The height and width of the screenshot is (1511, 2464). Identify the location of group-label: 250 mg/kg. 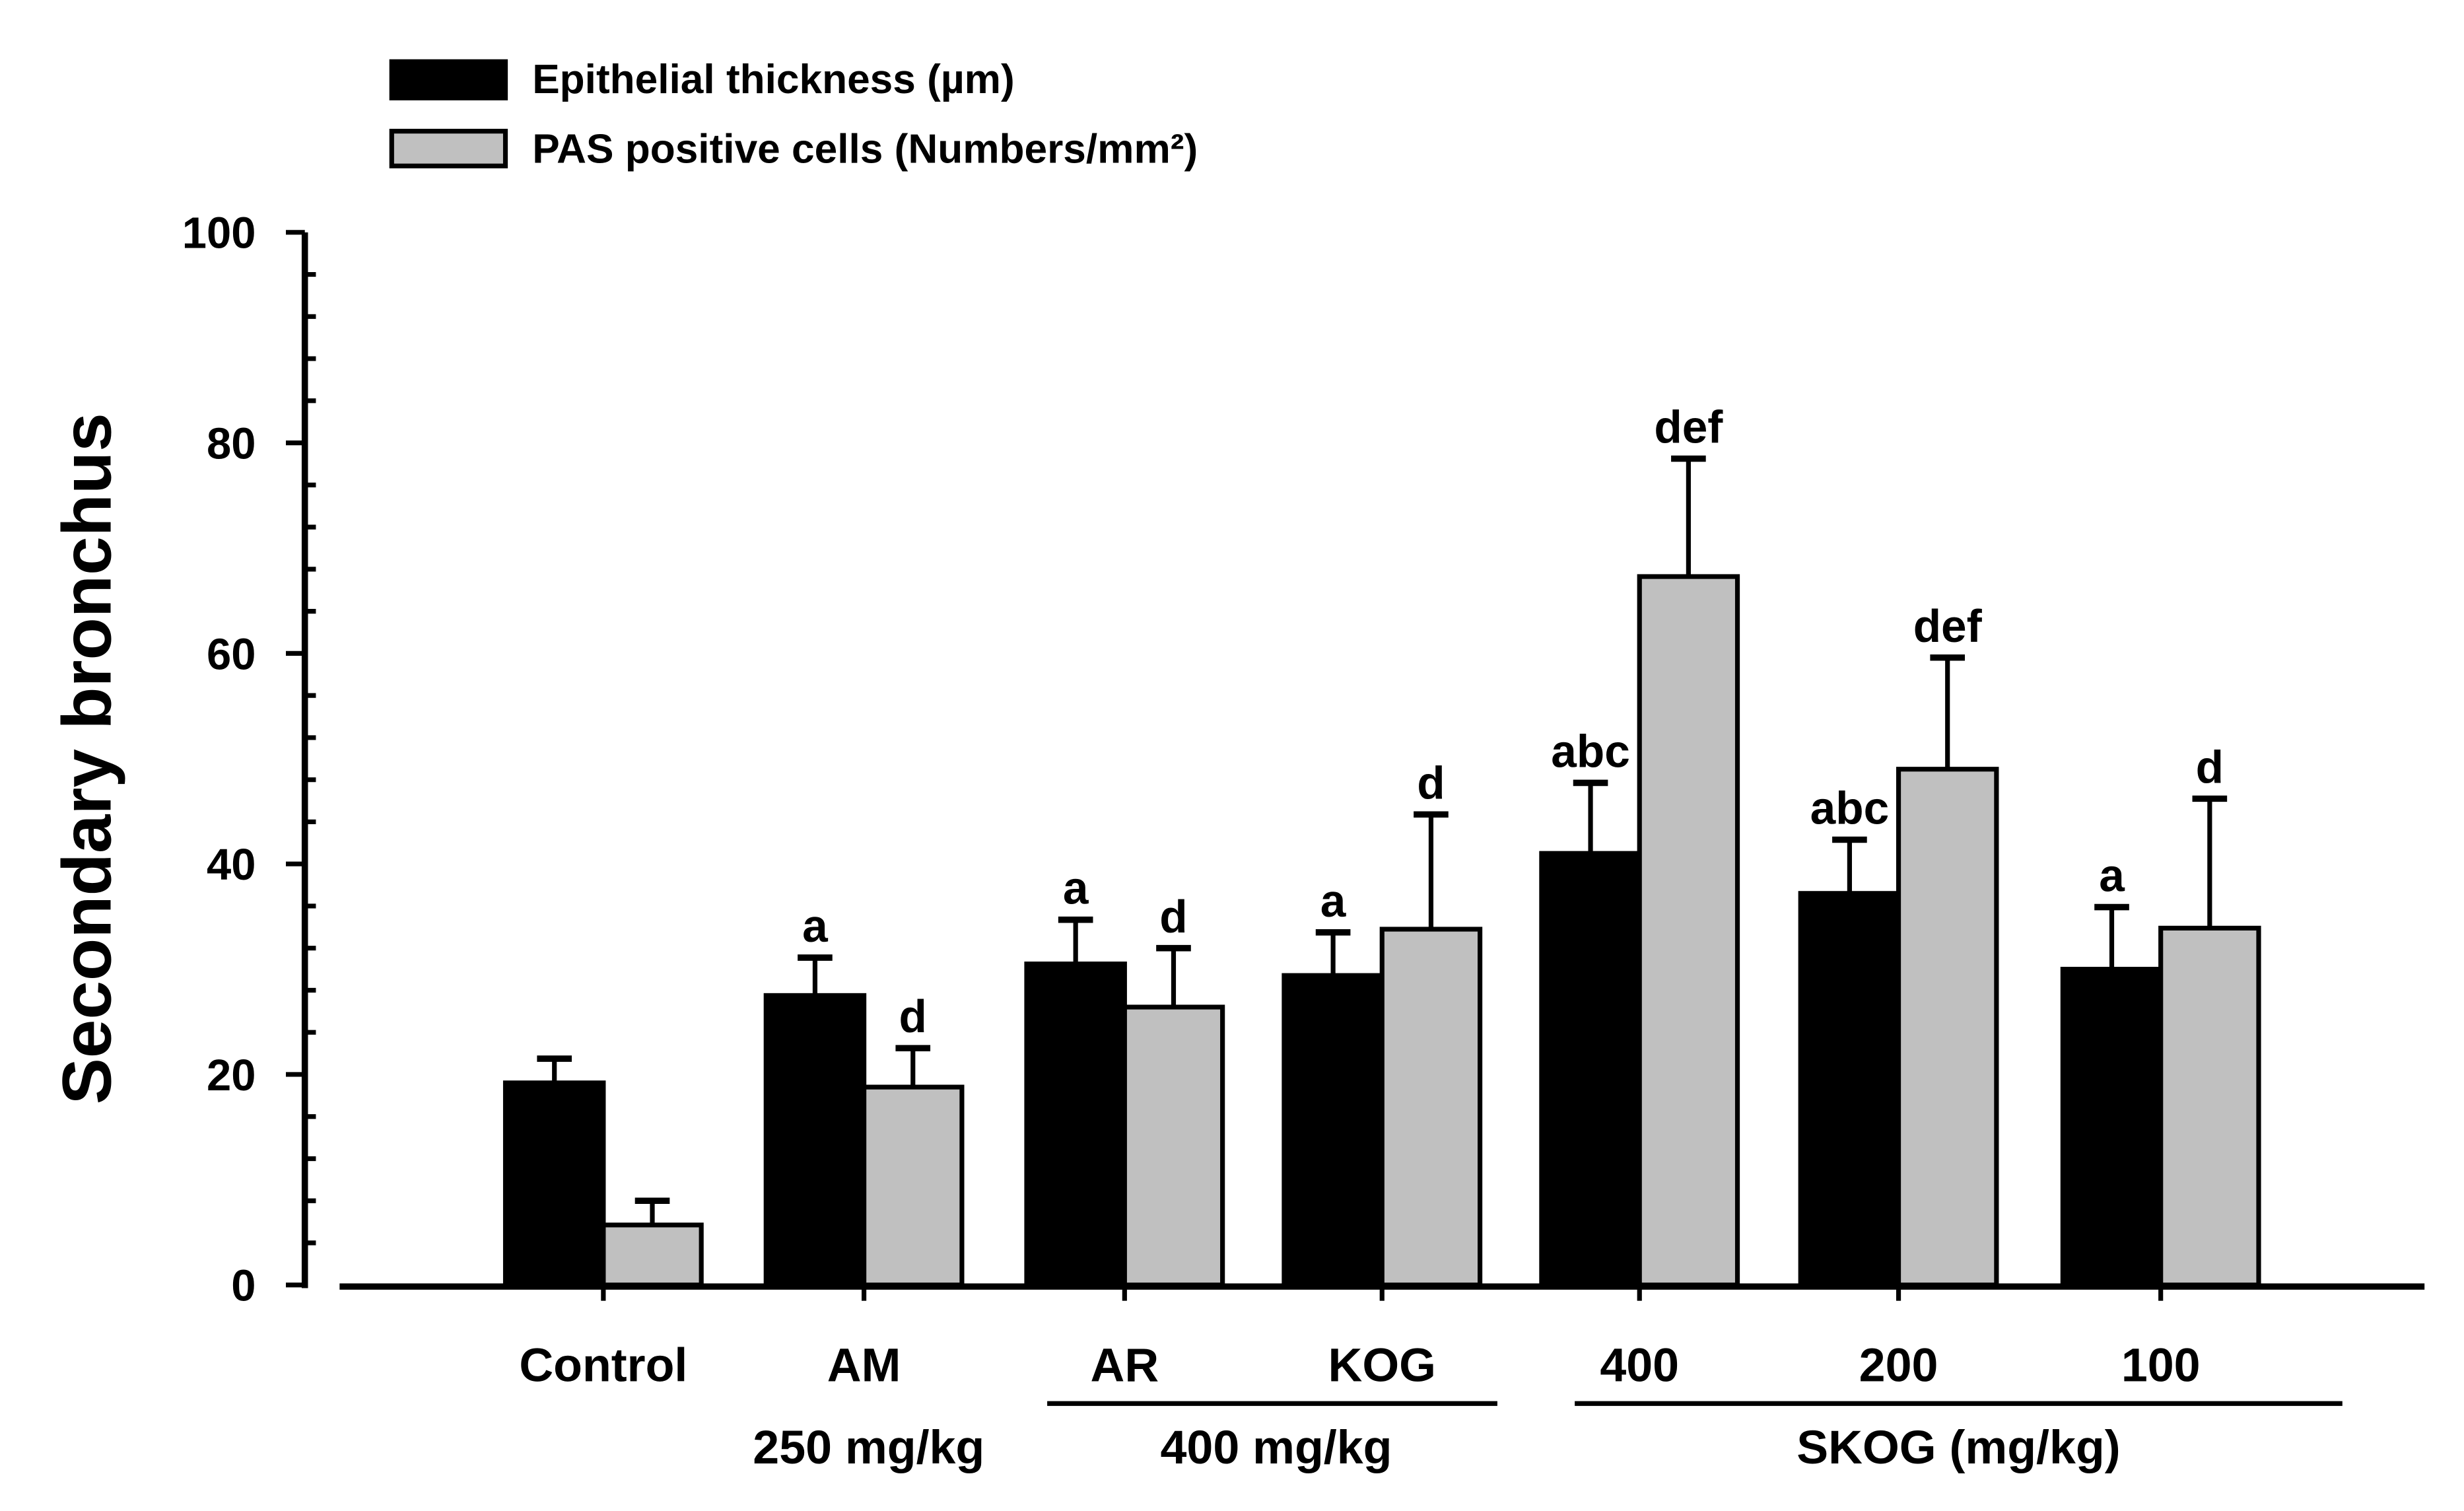
(868, 1447).